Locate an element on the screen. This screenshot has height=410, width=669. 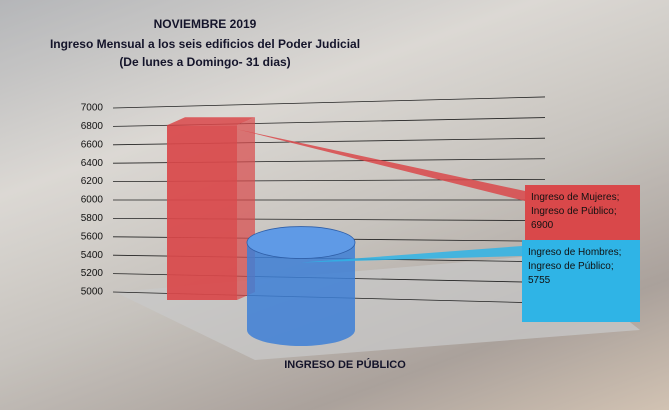
y-tick-label: 5800 is located at coordinates (92, 218).